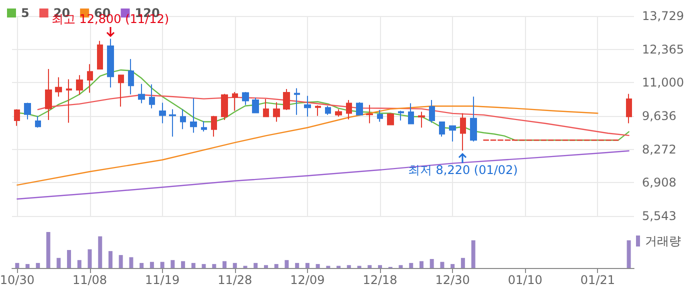  Describe the element at coordinates (235, 280) in the screenshot. I see `x-tick-label: 11/28` at that location.